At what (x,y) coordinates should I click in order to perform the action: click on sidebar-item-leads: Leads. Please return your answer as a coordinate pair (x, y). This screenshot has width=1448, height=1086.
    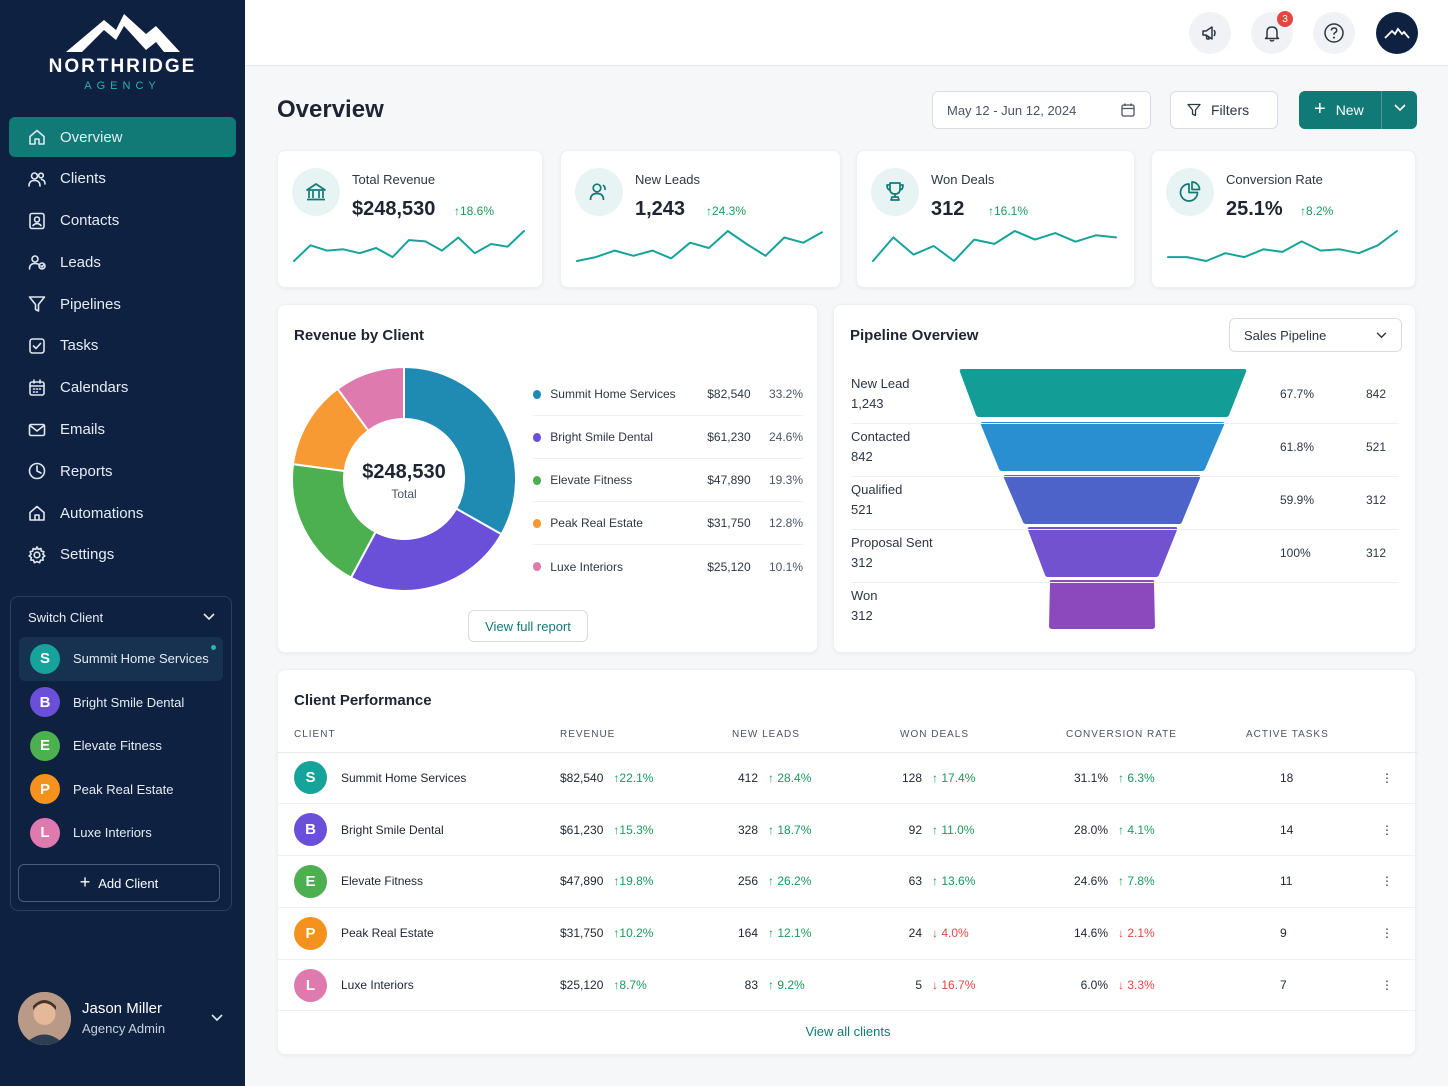
    Looking at the image, I should click on (122, 262).